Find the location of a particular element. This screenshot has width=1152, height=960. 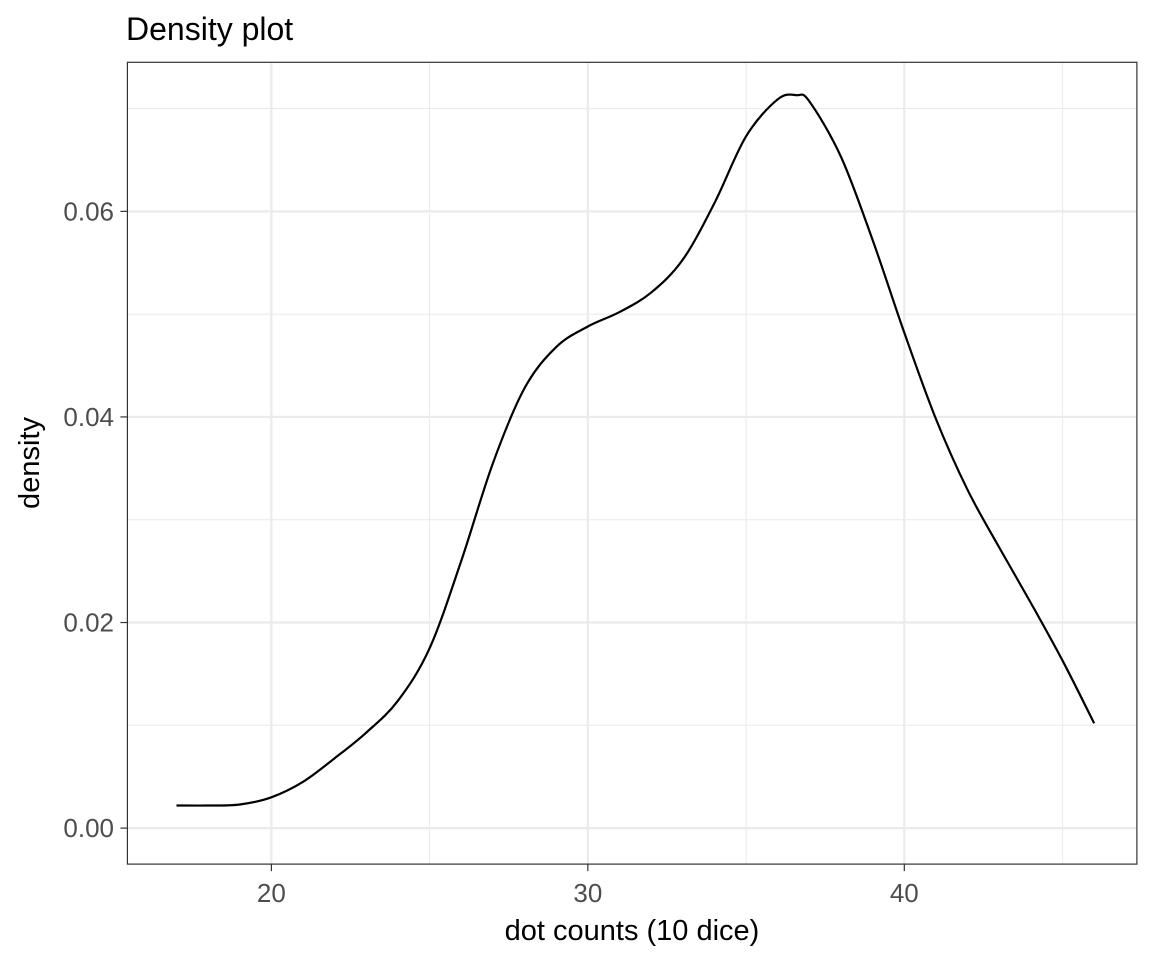

chart-title: Density plot is located at coordinates (209, 29).